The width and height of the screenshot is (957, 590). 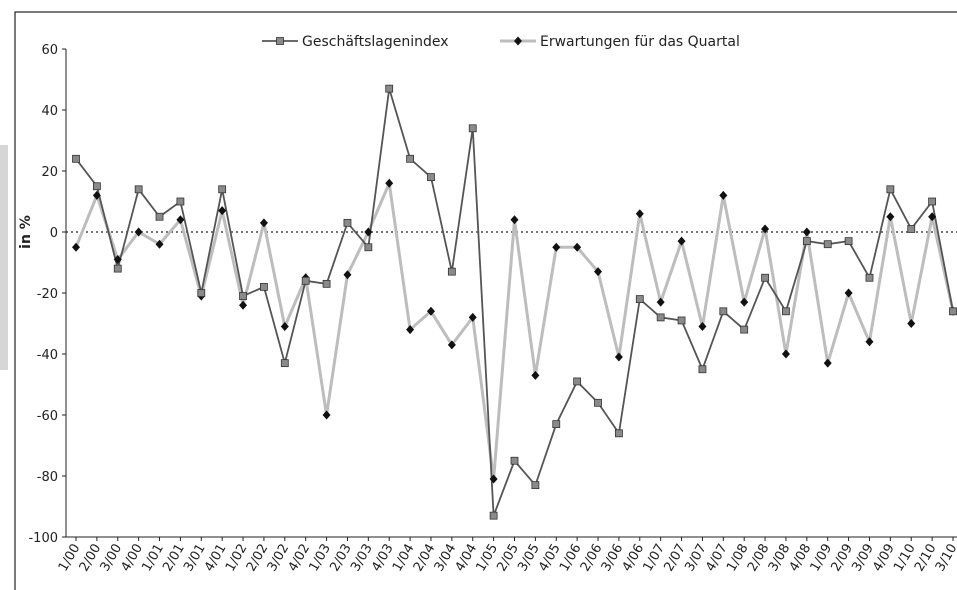 What do you see at coordinates (47, 355) in the screenshot?
I see `y-tick-label: -40` at bounding box center [47, 355].